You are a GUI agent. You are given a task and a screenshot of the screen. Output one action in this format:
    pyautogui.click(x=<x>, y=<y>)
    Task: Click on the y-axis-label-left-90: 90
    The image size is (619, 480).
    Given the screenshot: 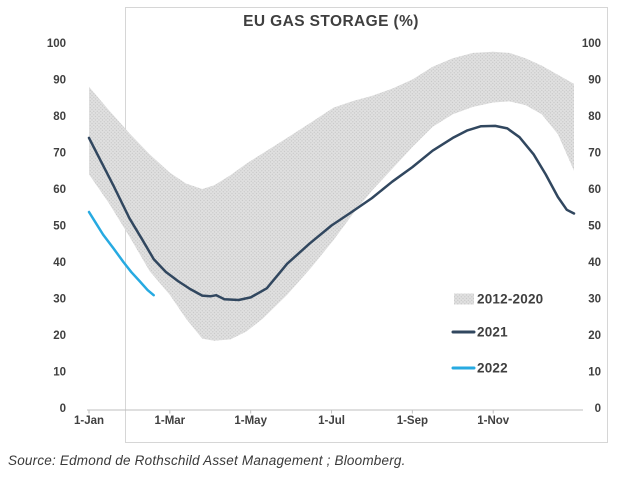 What is the action you would take?
    pyautogui.click(x=59, y=81)
    